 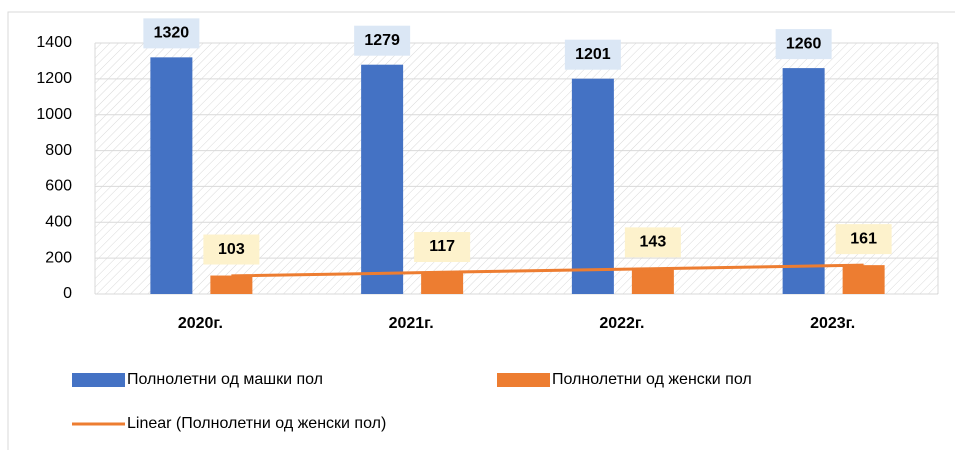 I want to click on data-label: 1201, so click(x=593, y=54).